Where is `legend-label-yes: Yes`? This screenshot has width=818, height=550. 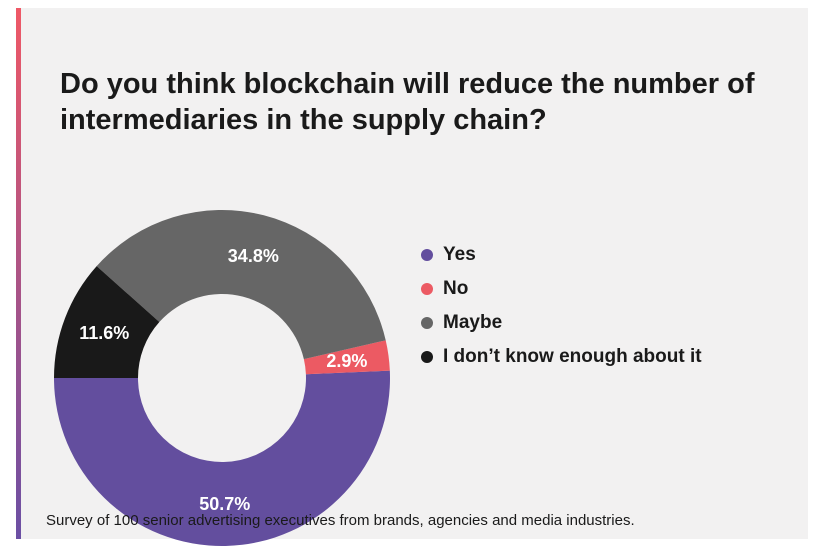 legend-label-yes: Yes is located at coordinates (459, 254).